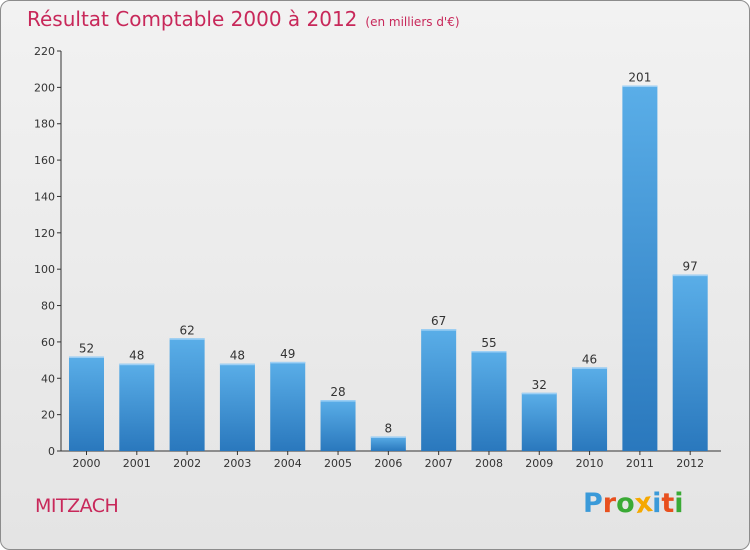 Image resolution: width=750 pixels, height=550 pixels. I want to click on y-tick-label: 40, so click(48, 378).